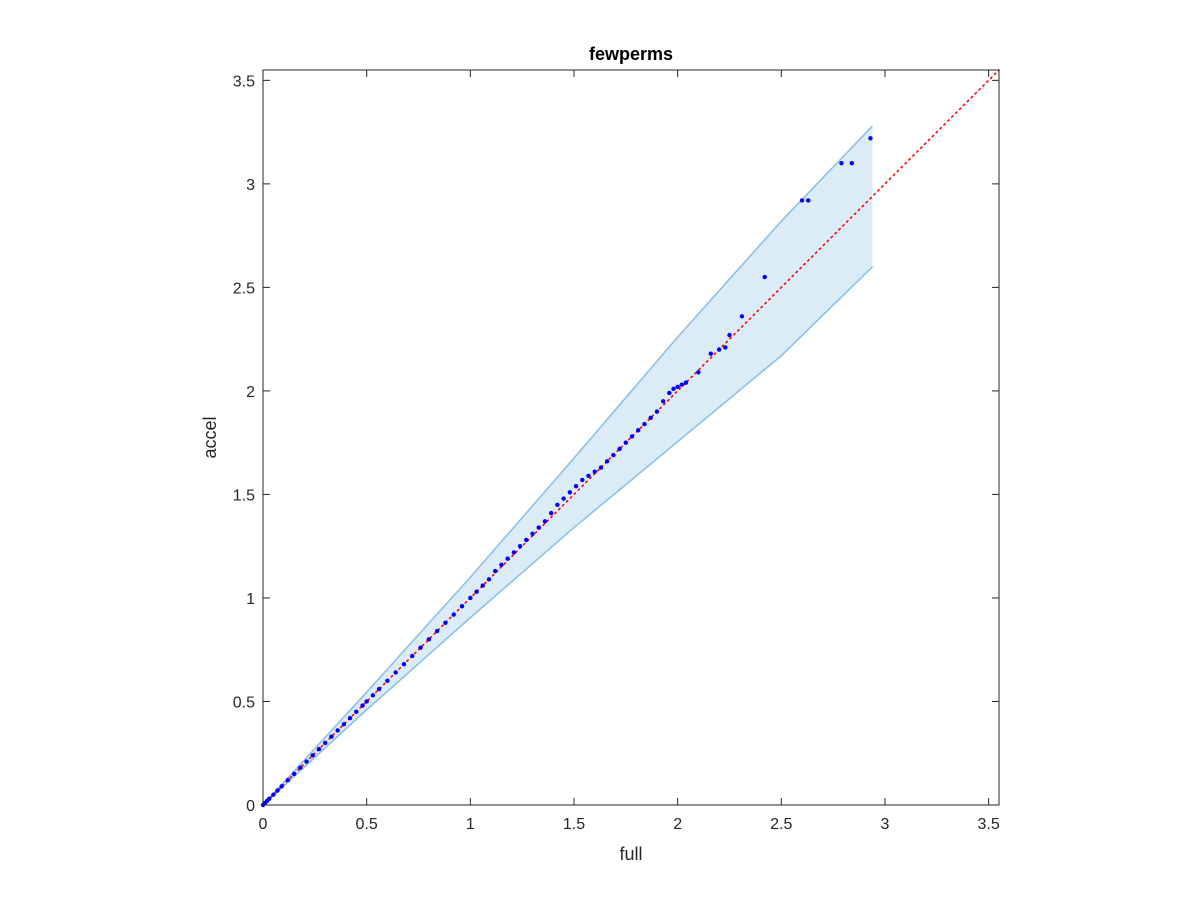 The image size is (1200, 900). I want to click on y-tick-label: 2, so click(250, 392).